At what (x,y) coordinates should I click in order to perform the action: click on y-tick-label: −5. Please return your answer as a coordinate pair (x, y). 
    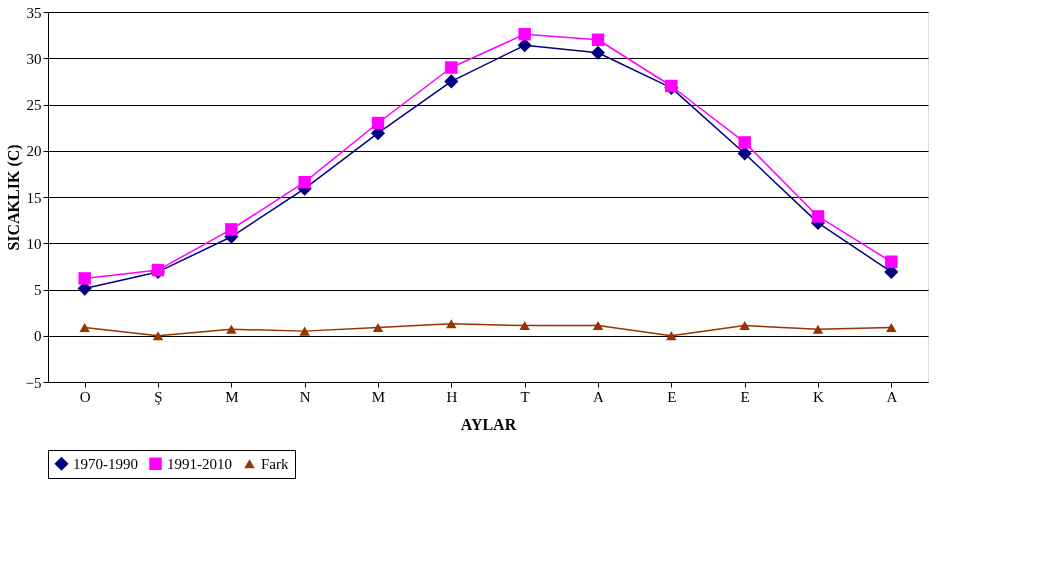
    Looking at the image, I should click on (33, 382).